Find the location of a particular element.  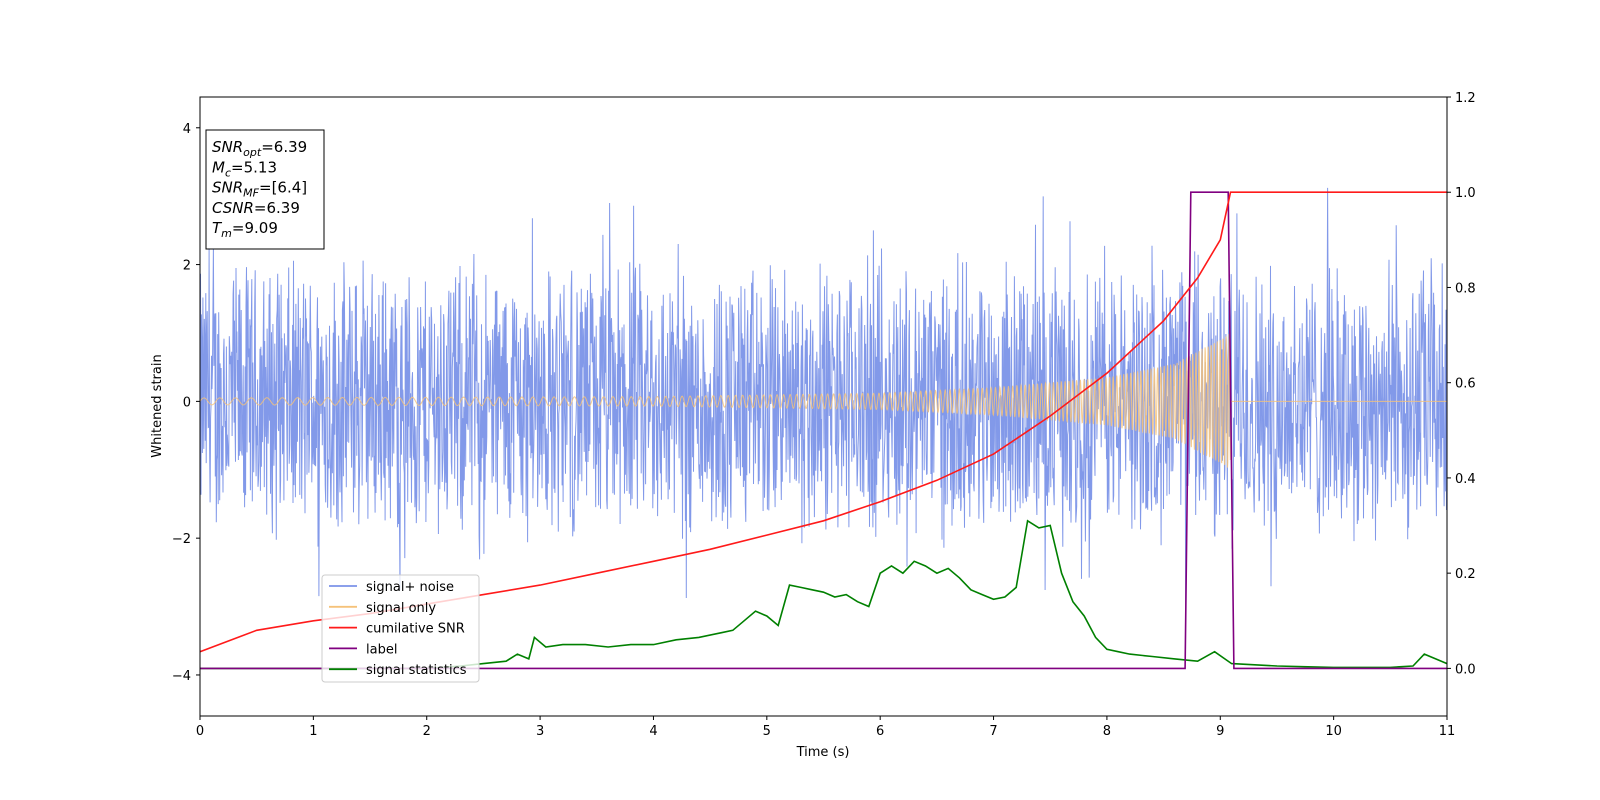

series-signal-only-line is located at coordinates (823, 400).